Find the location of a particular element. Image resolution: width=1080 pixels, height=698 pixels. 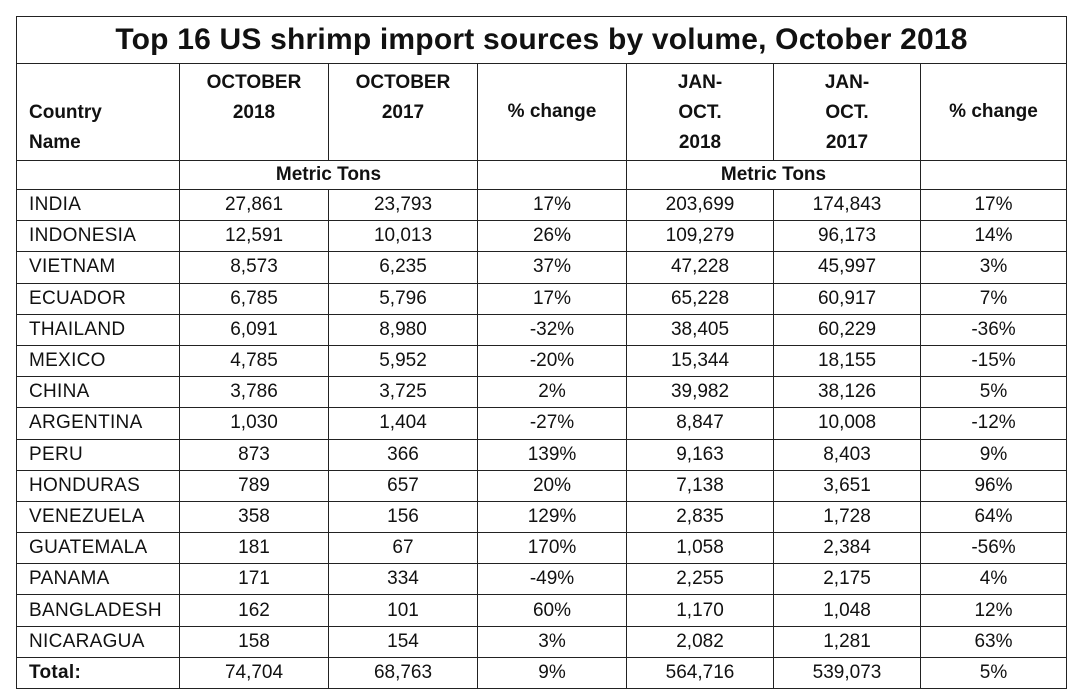

value-cell-oct2017: 334 is located at coordinates (403, 579).